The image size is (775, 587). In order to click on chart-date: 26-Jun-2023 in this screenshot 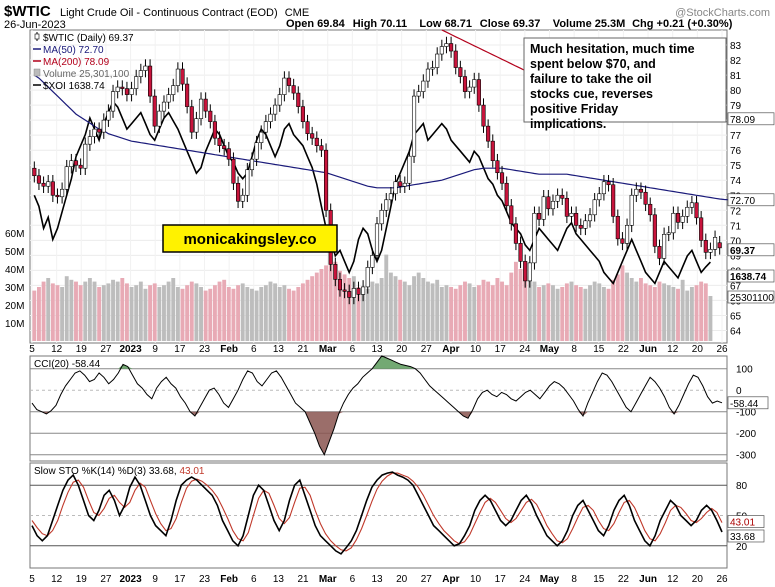, I will do `click(35, 25)`.